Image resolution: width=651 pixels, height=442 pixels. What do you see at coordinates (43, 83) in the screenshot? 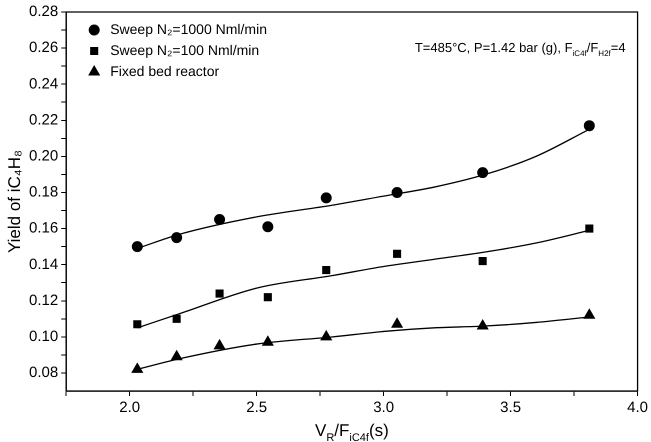
I see `y-tick-label: 0.24` at bounding box center [43, 83].